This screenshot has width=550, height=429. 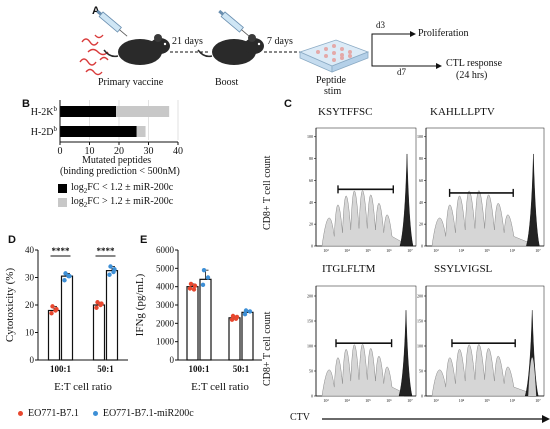 I want to click on y-axis-label: Cytotoxicity (%), so click(x=10, y=305).